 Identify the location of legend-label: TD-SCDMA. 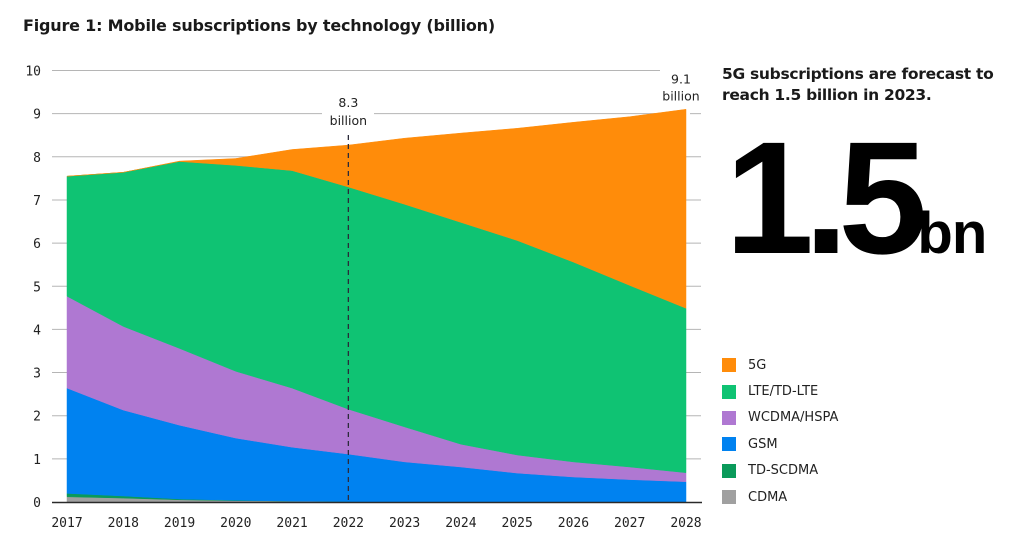
(783, 471).